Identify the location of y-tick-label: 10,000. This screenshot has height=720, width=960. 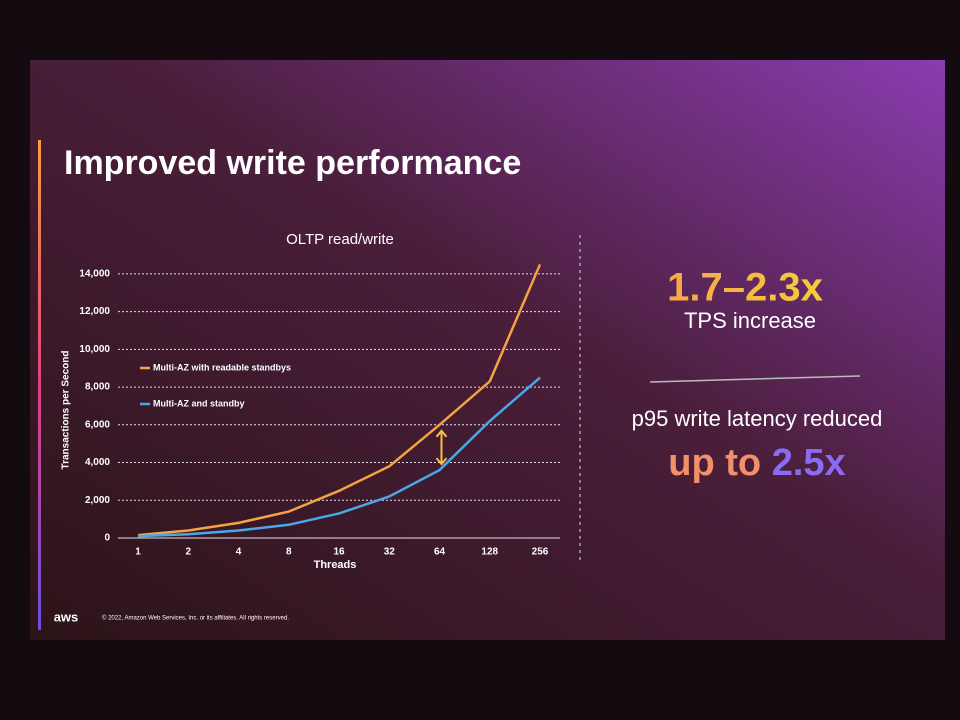
(94, 349).